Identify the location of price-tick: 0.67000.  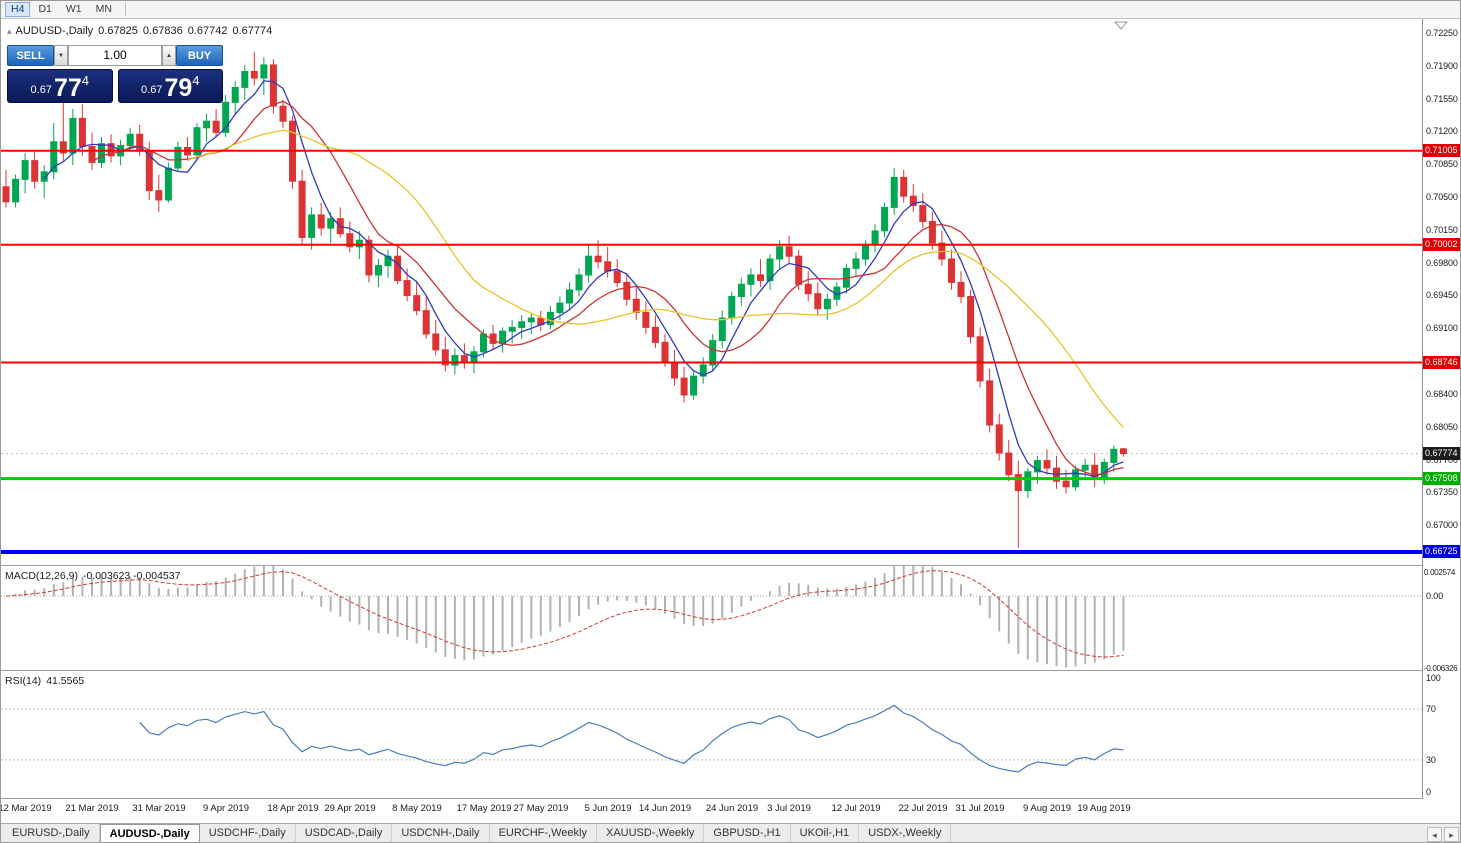
(1442, 525).